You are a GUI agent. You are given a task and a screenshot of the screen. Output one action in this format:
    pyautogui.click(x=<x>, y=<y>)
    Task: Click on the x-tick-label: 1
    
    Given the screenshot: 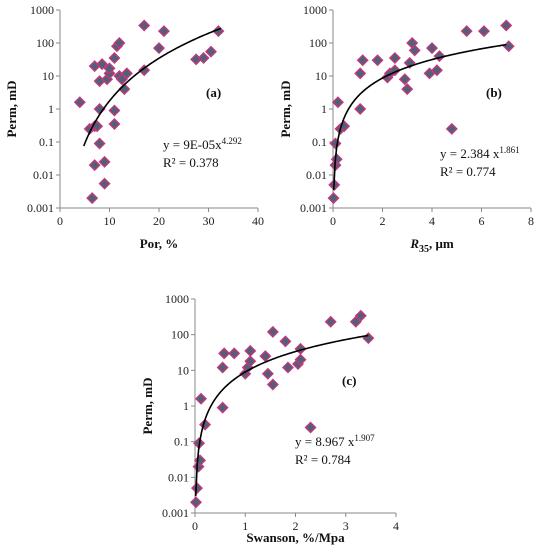 What is the action you would take?
    pyautogui.click(x=245, y=526)
    